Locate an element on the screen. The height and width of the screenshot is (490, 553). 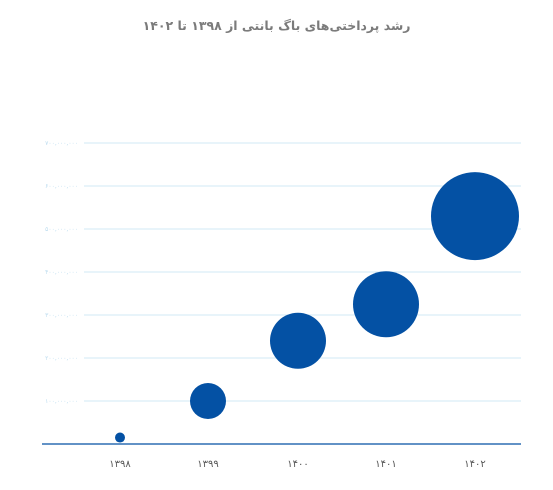
y-tick-label: ۳۰۰,۰۰۰,۰۰۰ is located at coordinates (61, 315).